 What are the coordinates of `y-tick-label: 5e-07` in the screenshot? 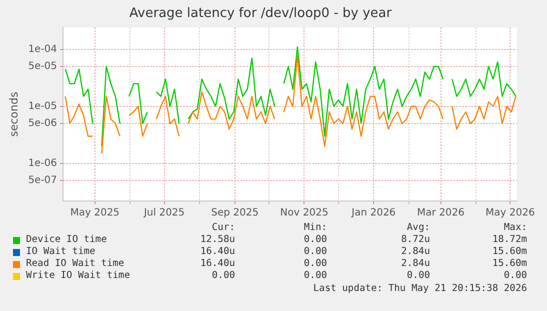 It's located at (43, 180).